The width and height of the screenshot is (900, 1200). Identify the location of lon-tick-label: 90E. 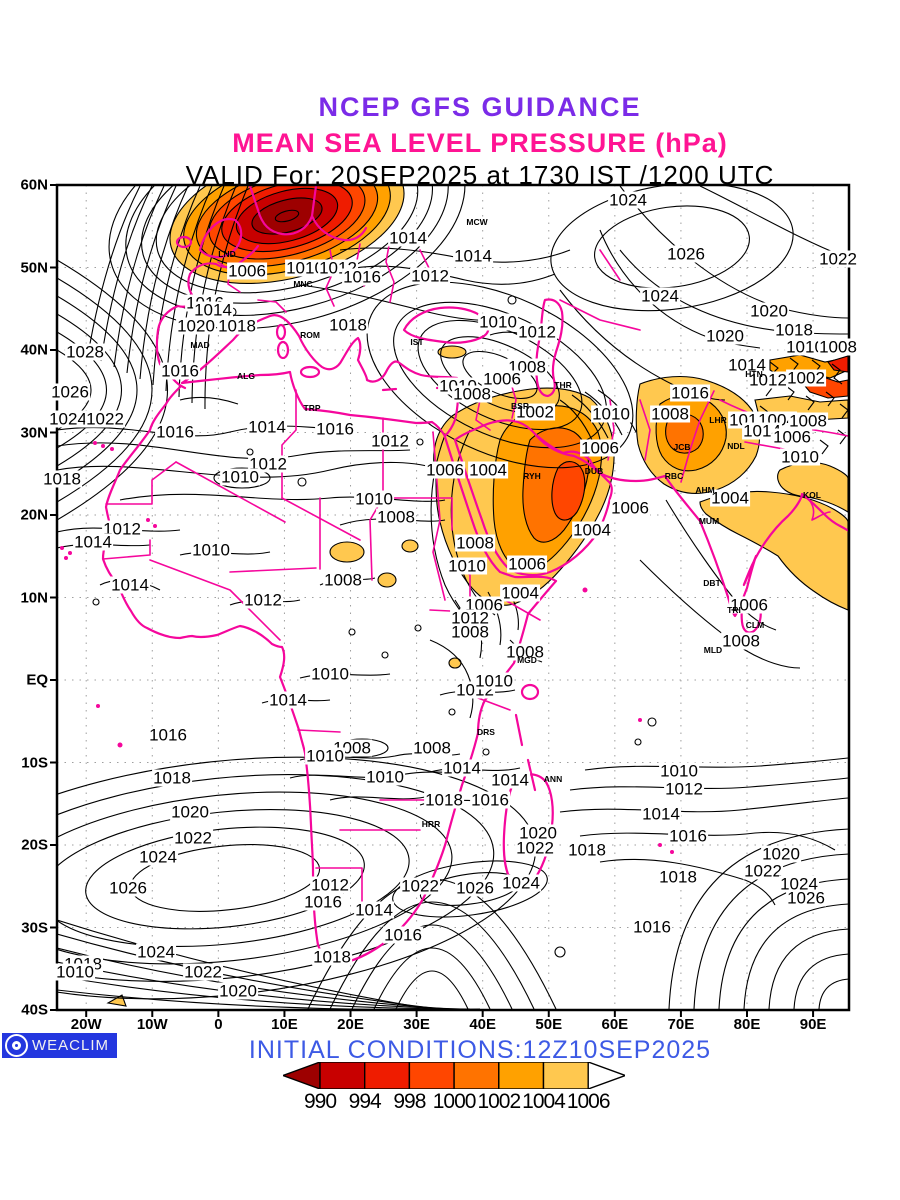
(813, 1024).